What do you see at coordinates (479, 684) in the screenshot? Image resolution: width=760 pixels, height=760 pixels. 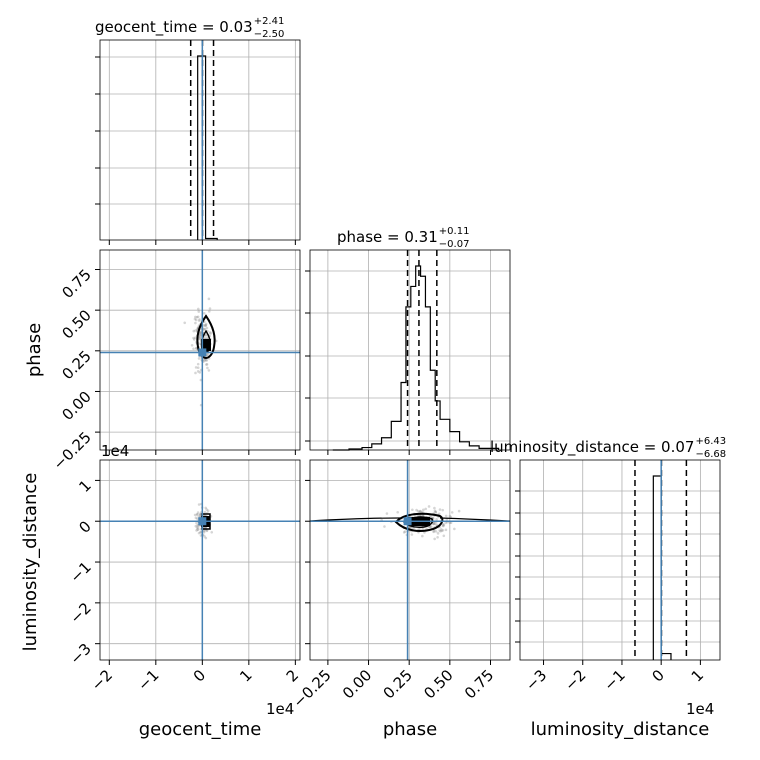 I see `x-tick-label: 0.75` at bounding box center [479, 684].